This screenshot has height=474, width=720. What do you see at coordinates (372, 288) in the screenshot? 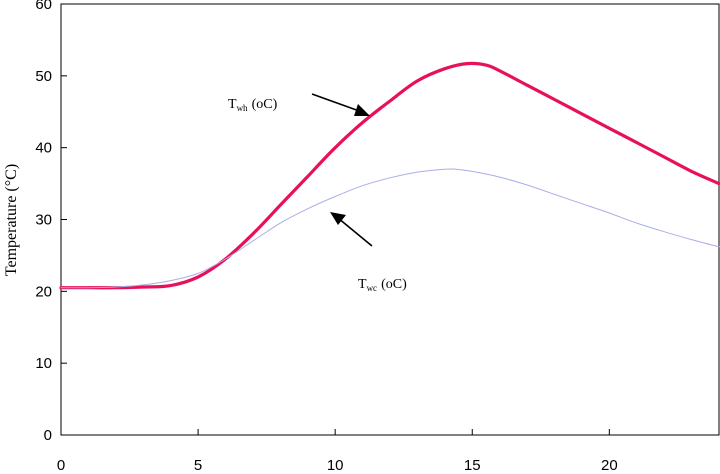
I see `annotation-twc-sub: wc` at bounding box center [372, 288].